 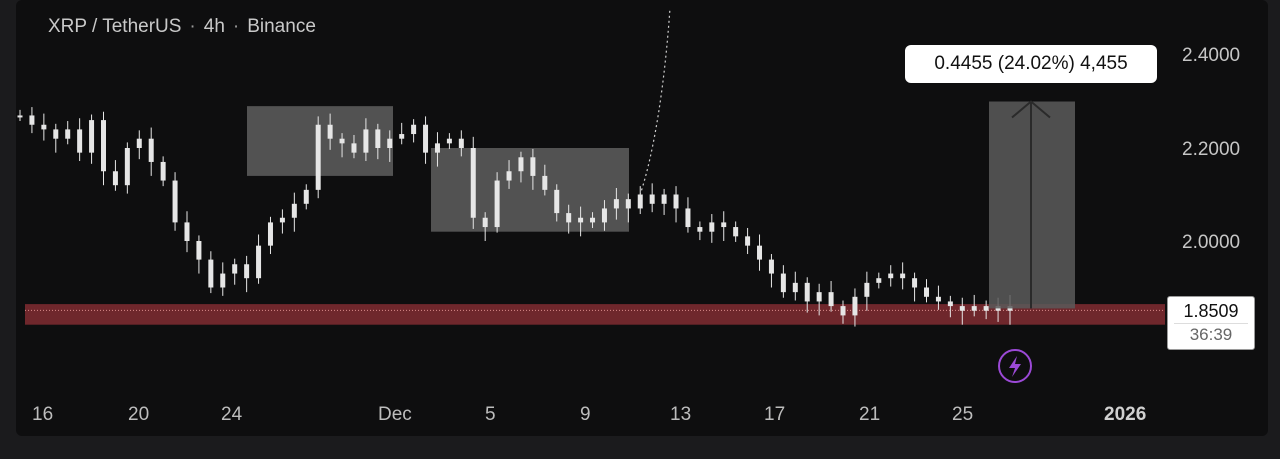 What do you see at coordinates (1211, 311) in the screenshot?
I see `current-price: 1.8509` at bounding box center [1211, 311].